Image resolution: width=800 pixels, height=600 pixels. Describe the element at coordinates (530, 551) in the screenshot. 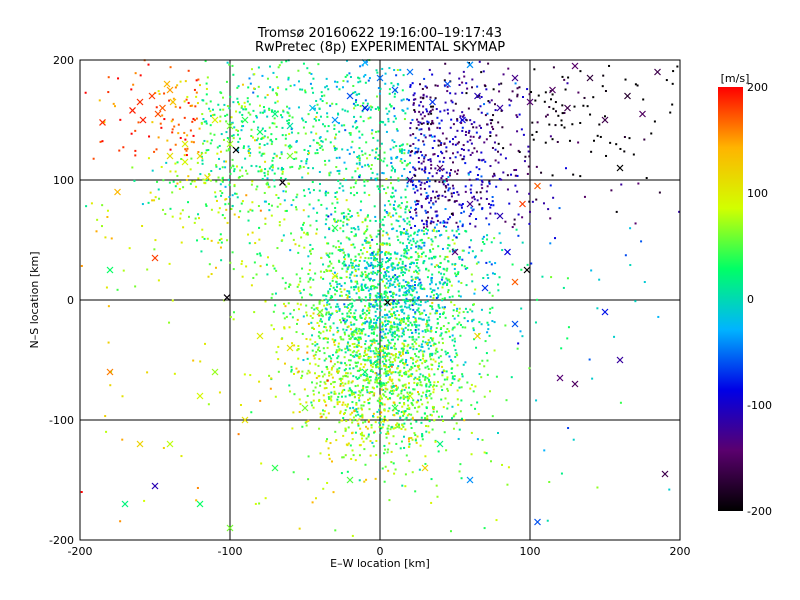

I see `x-tick-label: 100` at that location.